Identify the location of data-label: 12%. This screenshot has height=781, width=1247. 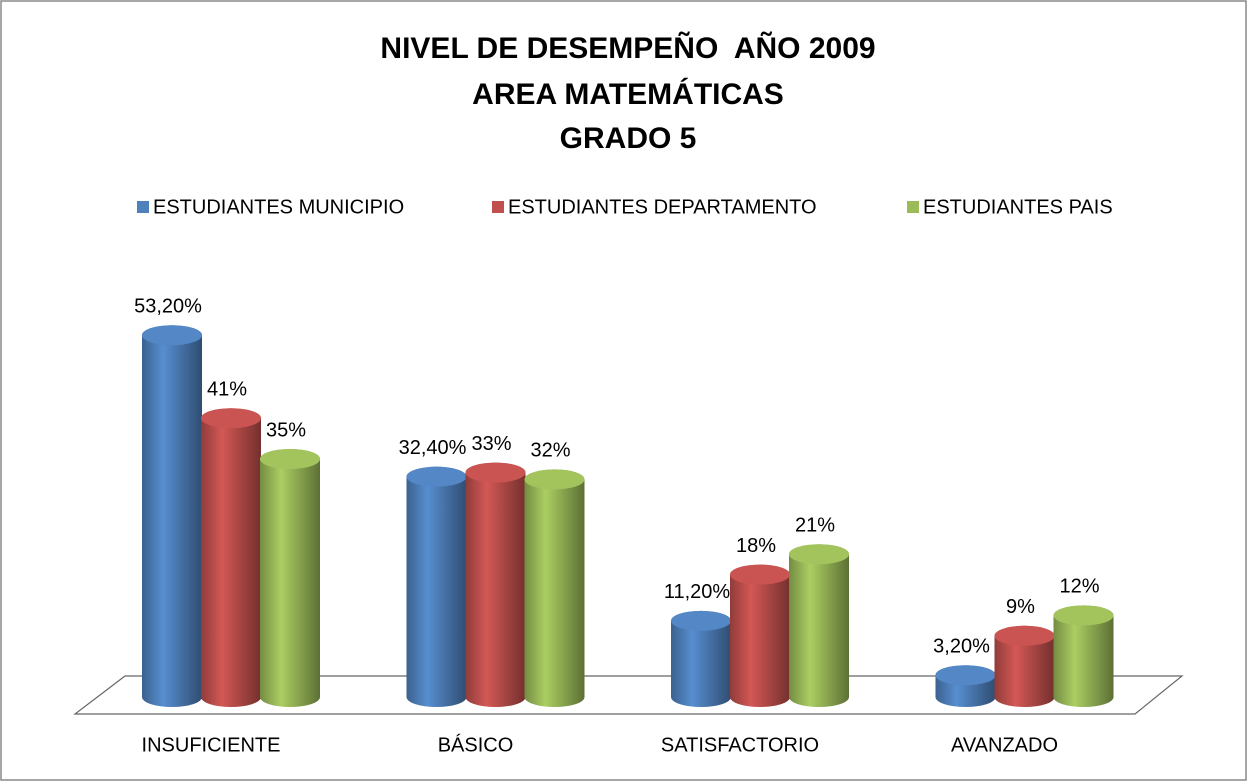
(1079, 587).